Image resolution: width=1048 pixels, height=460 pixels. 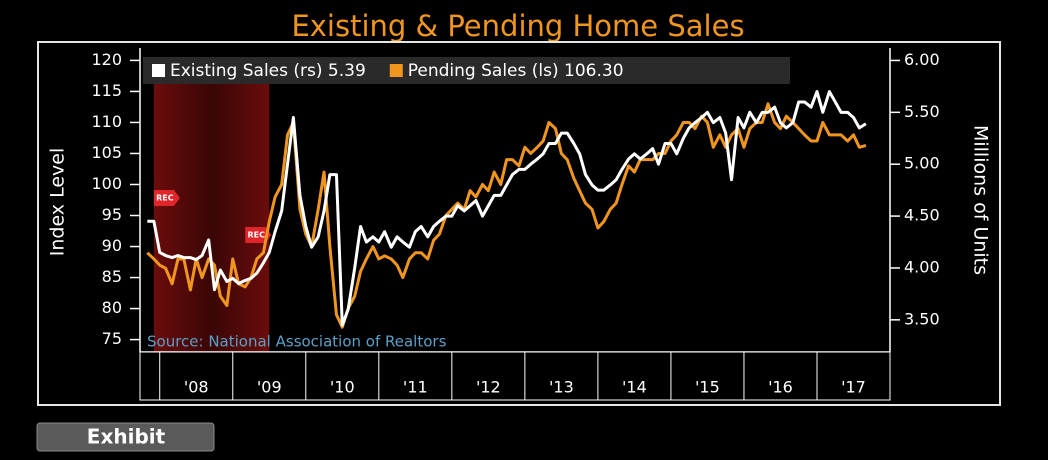 I want to click on y-tick-label: 105, so click(x=106, y=152).